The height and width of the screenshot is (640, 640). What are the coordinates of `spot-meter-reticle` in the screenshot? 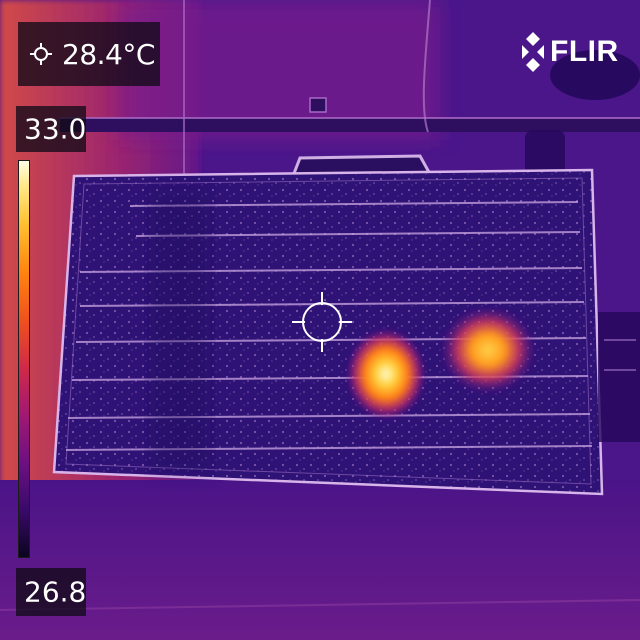 It's located at (322, 322).